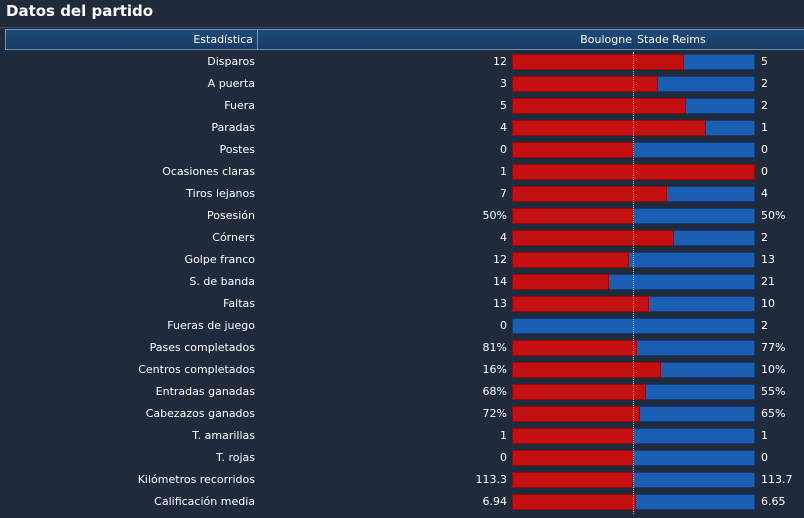 The height and width of the screenshot is (518, 804). Describe the element at coordinates (500, 303) in the screenshot. I see `home-value: 13` at that location.